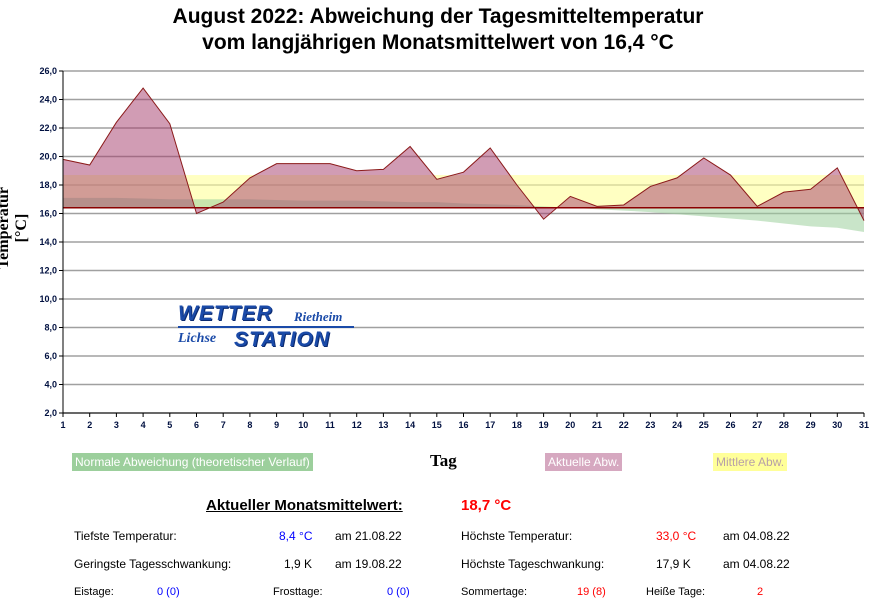 The width and height of the screenshot is (876, 605). Describe the element at coordinates (486, 505) in the screenshot. I see `monthly-mean-value: 18,7 °C` at that location.